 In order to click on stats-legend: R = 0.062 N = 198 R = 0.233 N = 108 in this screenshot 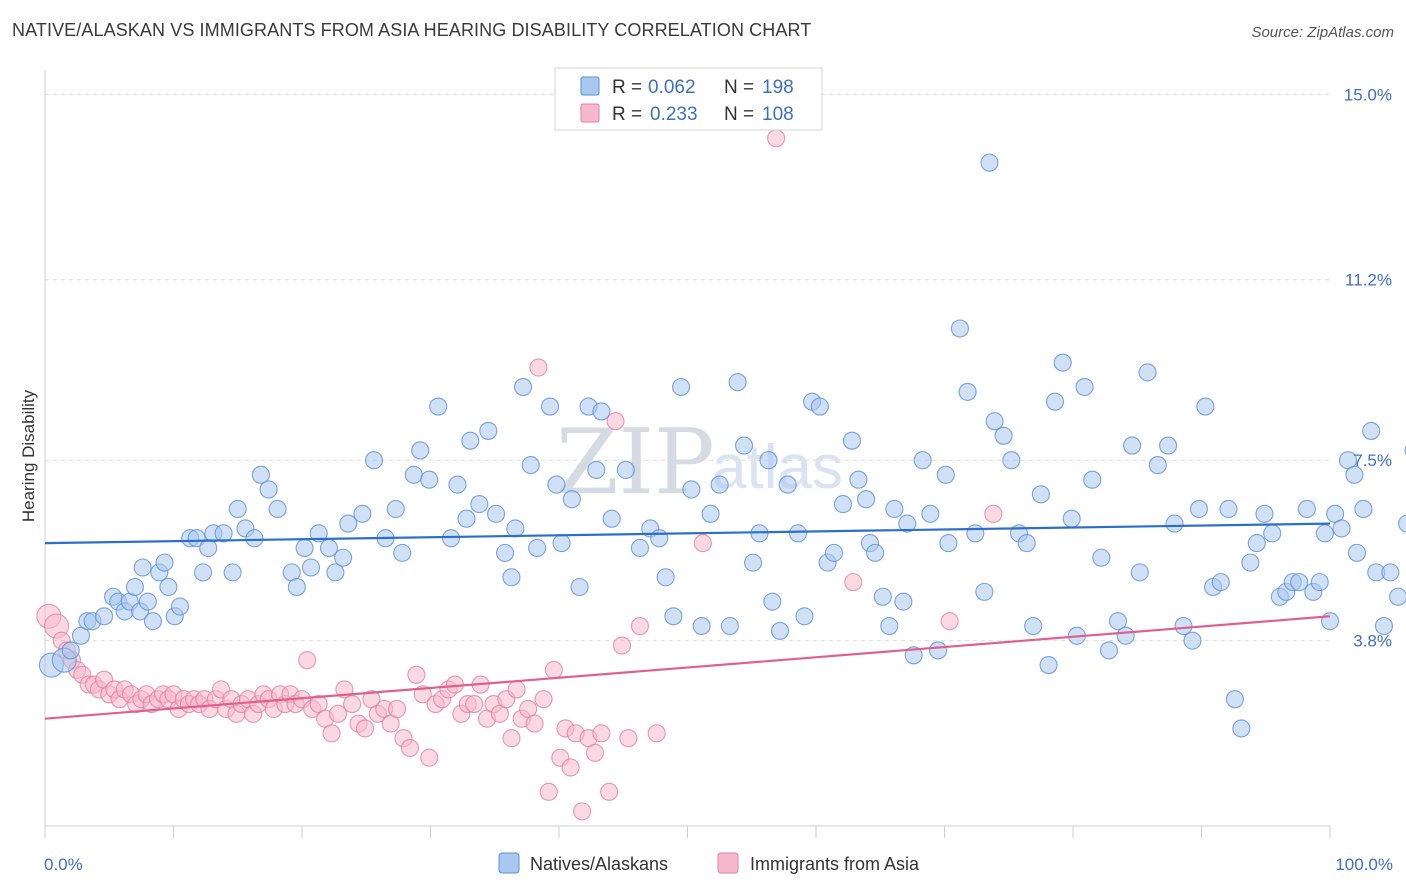, I will do `click(688, 99)`.